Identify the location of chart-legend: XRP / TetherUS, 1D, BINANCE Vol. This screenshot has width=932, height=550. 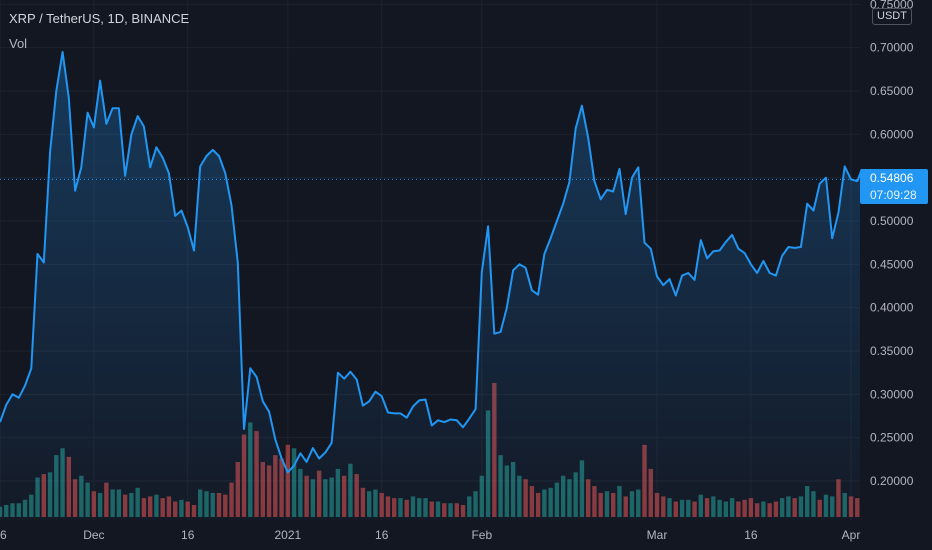
(99, 31).